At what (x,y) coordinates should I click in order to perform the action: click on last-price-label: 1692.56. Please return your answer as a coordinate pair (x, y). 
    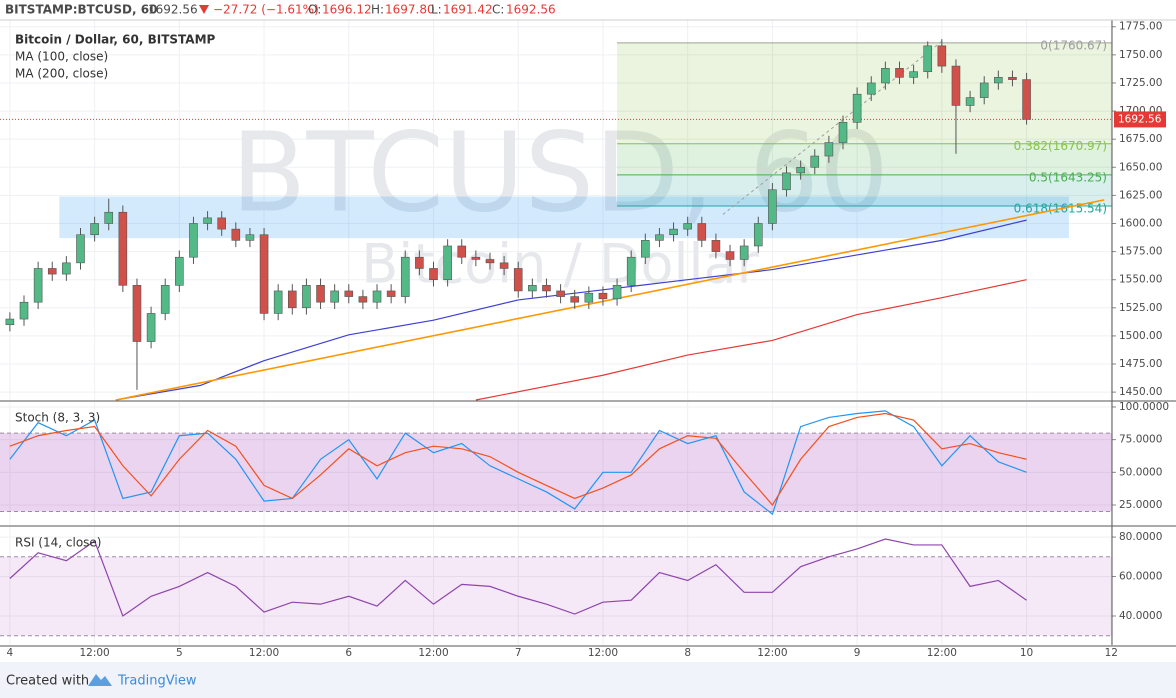
    Looking at the image, I should click on (1140, 119).